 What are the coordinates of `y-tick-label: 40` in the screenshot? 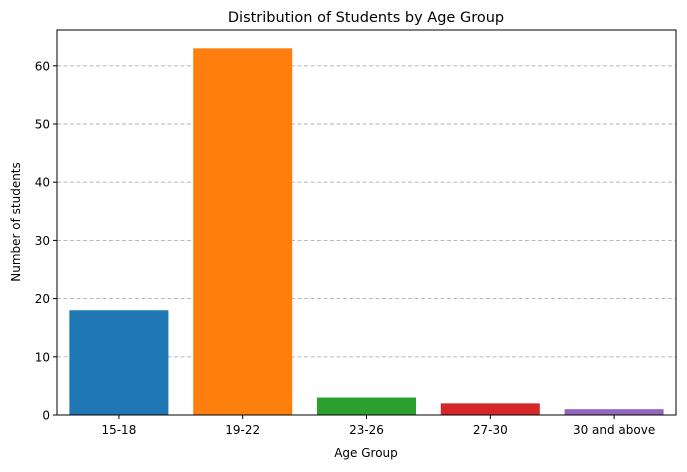 It's located at (42, 183).